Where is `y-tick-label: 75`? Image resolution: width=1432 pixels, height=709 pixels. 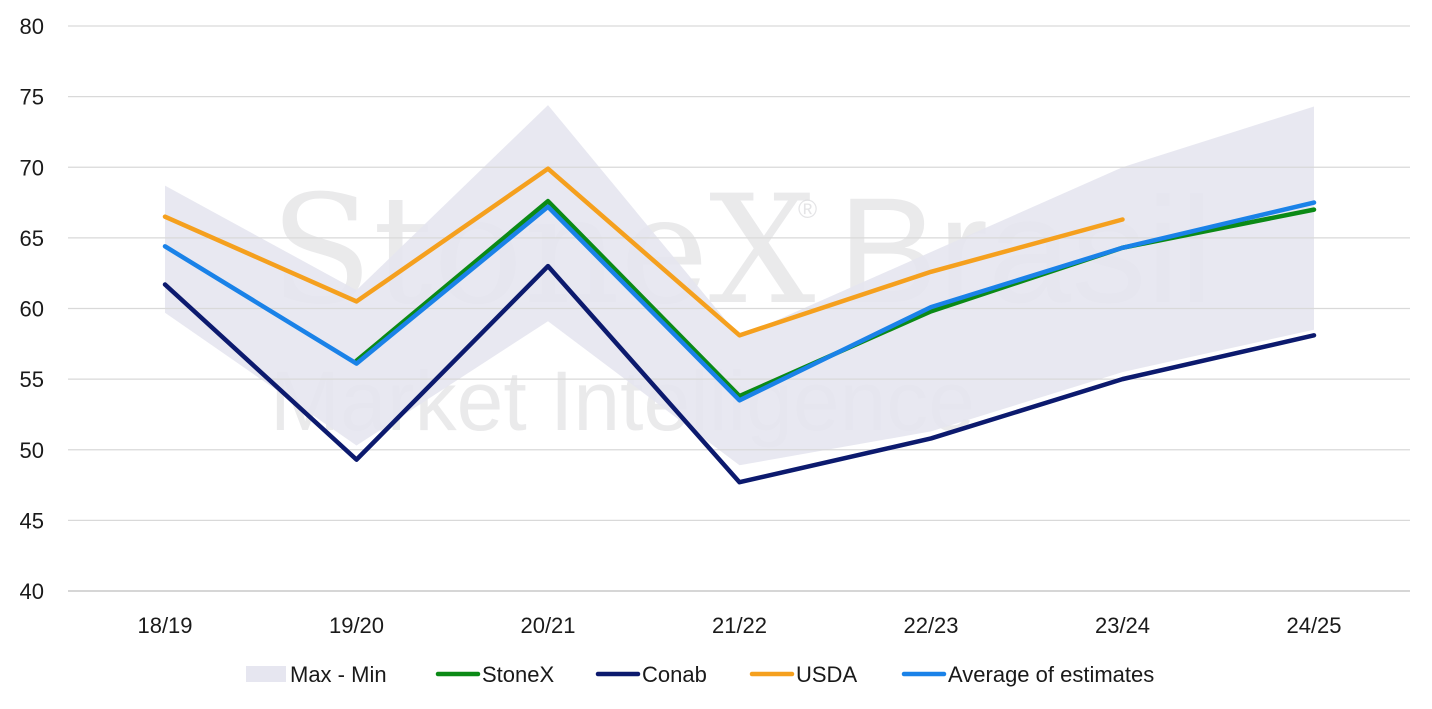
y-tick-label: 75 is located at coordinates (32, 97).